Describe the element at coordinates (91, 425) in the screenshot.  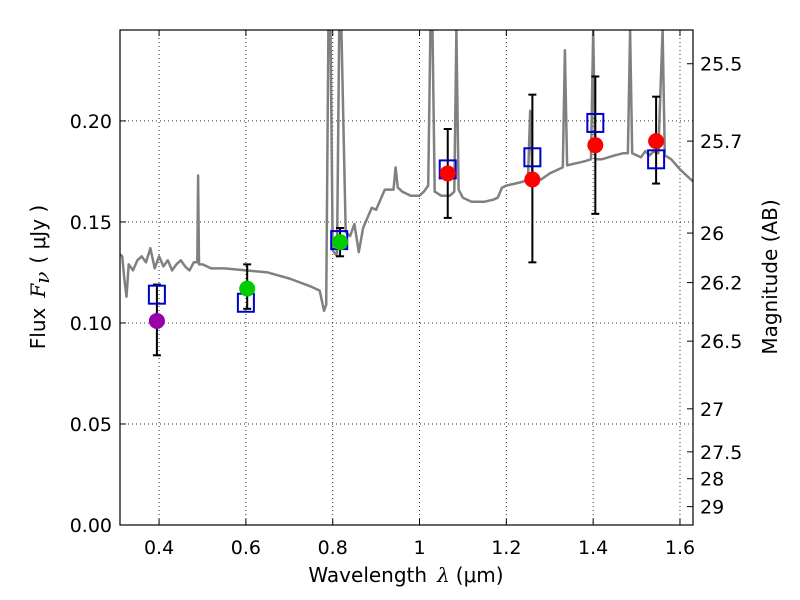
I see `y-tick-label: 0.05` at that location.